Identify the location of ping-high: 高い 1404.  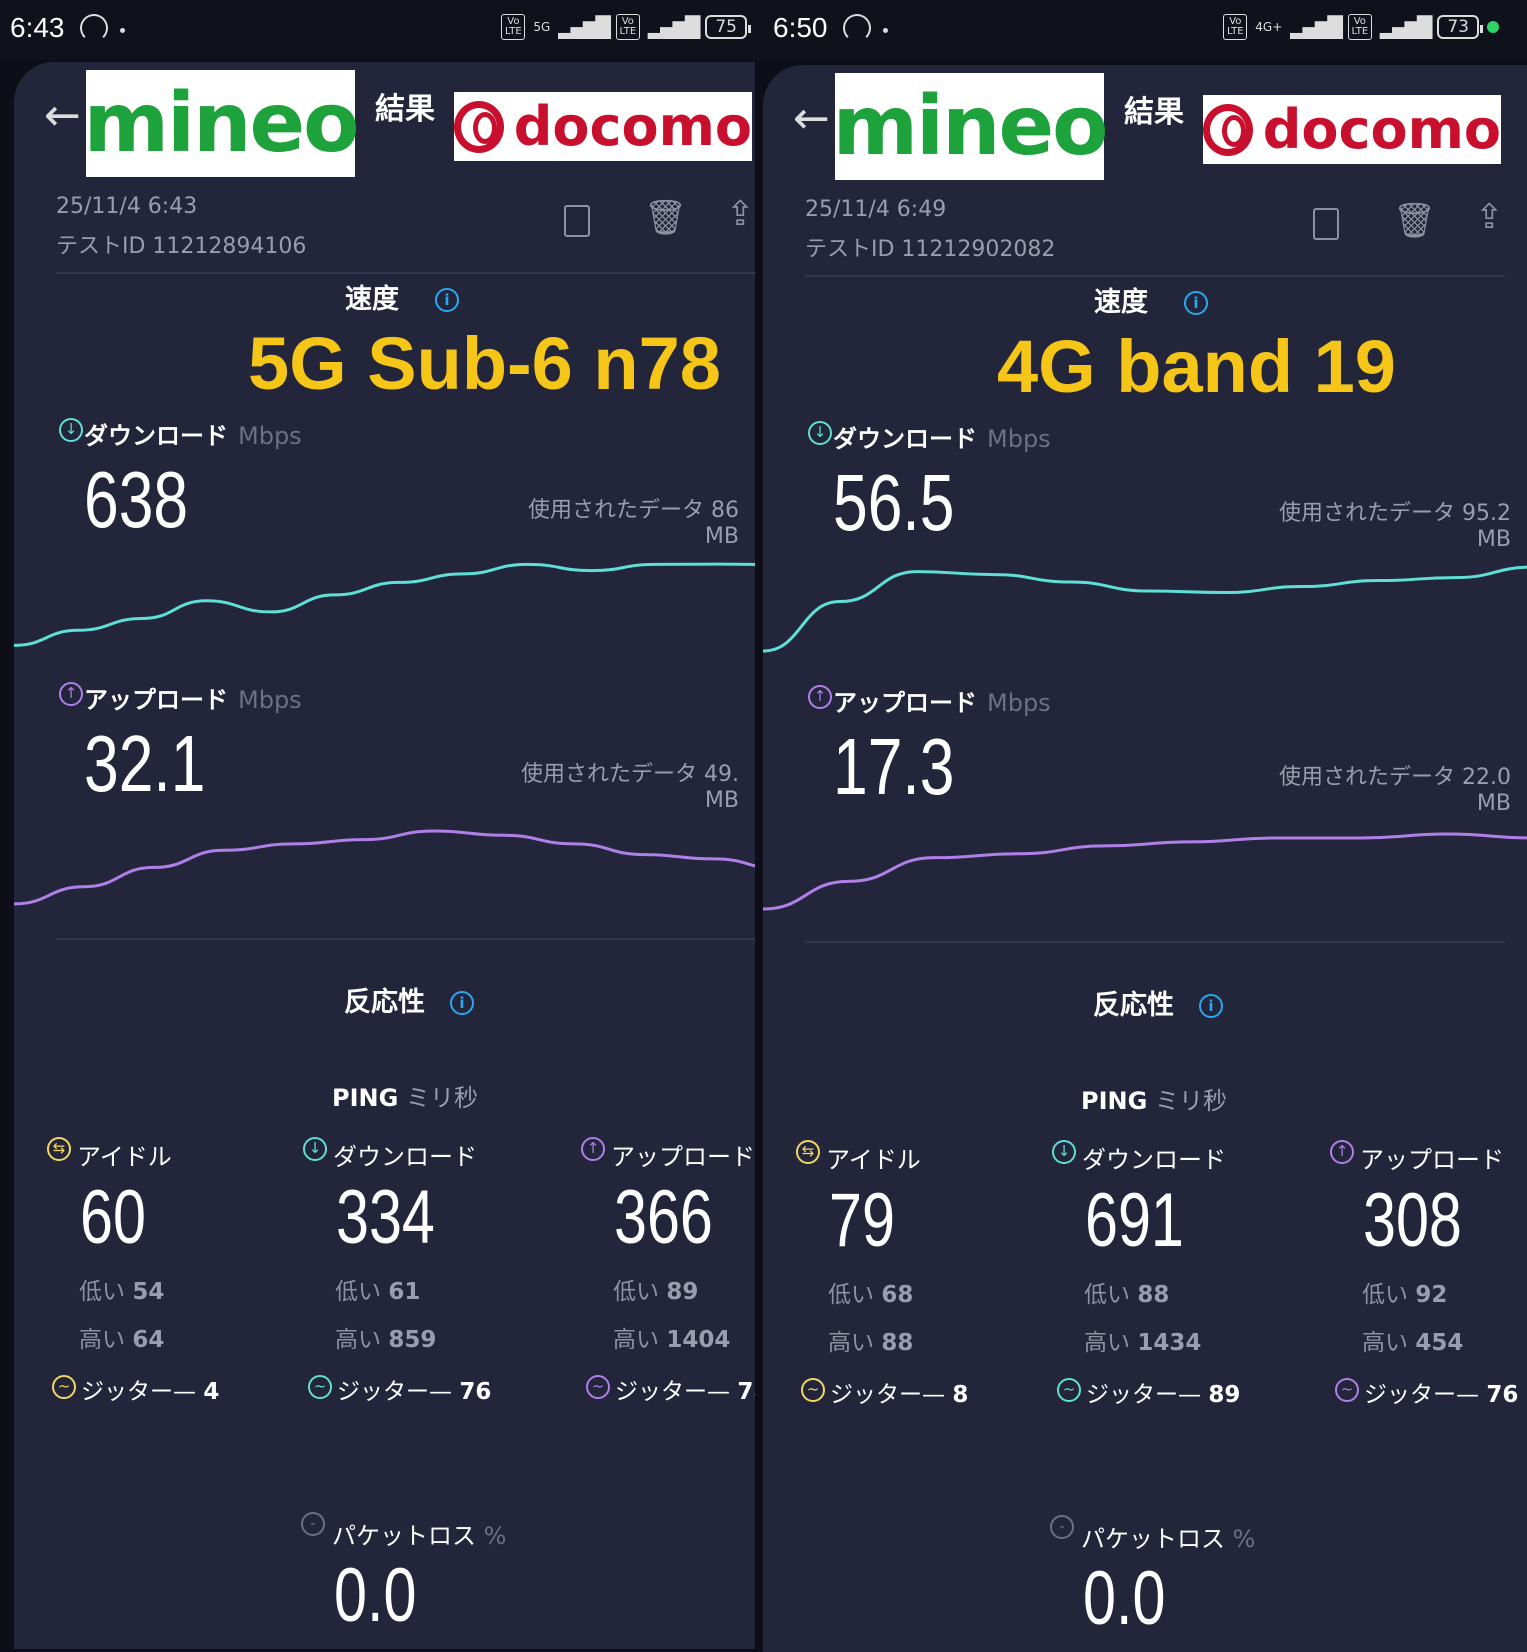
(672, 1340).